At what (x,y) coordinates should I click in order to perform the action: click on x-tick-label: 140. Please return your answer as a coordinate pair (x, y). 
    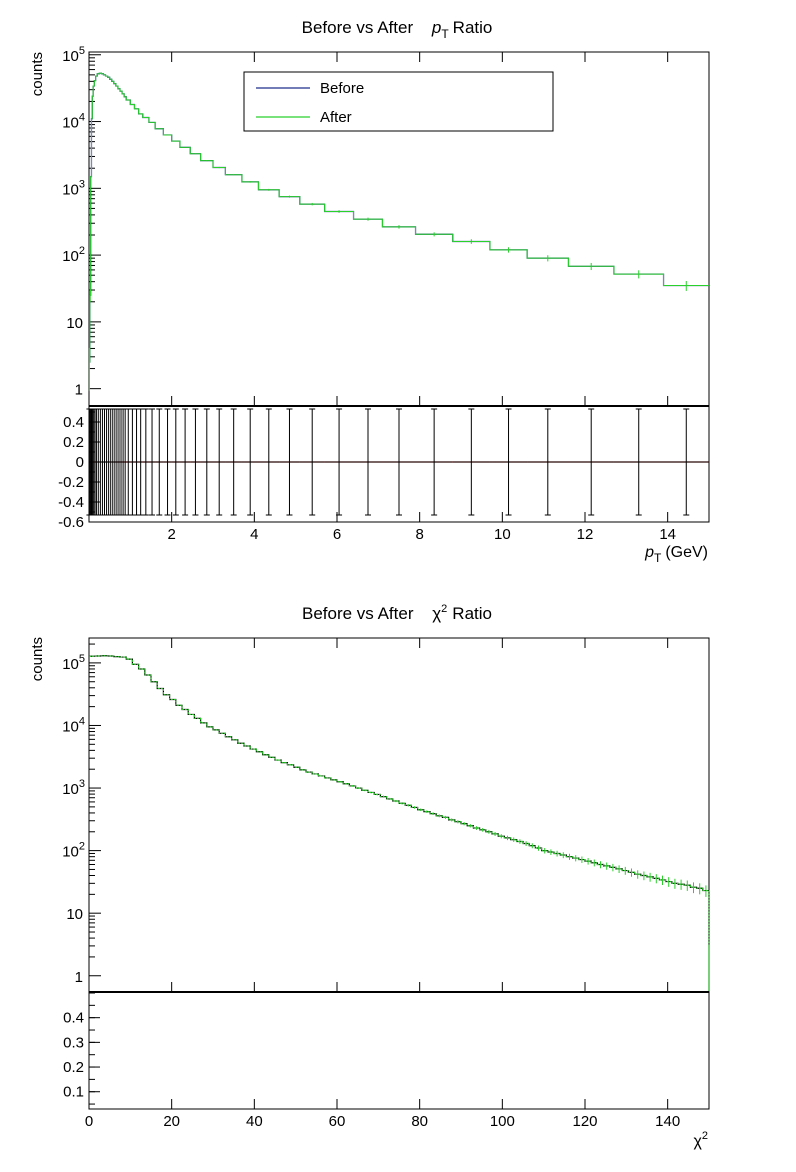
    Looking at the image, I should click on (667, 1121).